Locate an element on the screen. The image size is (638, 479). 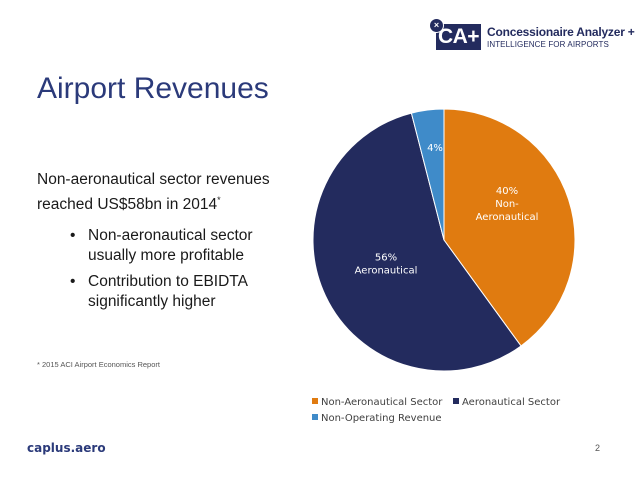
page-number: 2 is located at coordinates (598, 448).